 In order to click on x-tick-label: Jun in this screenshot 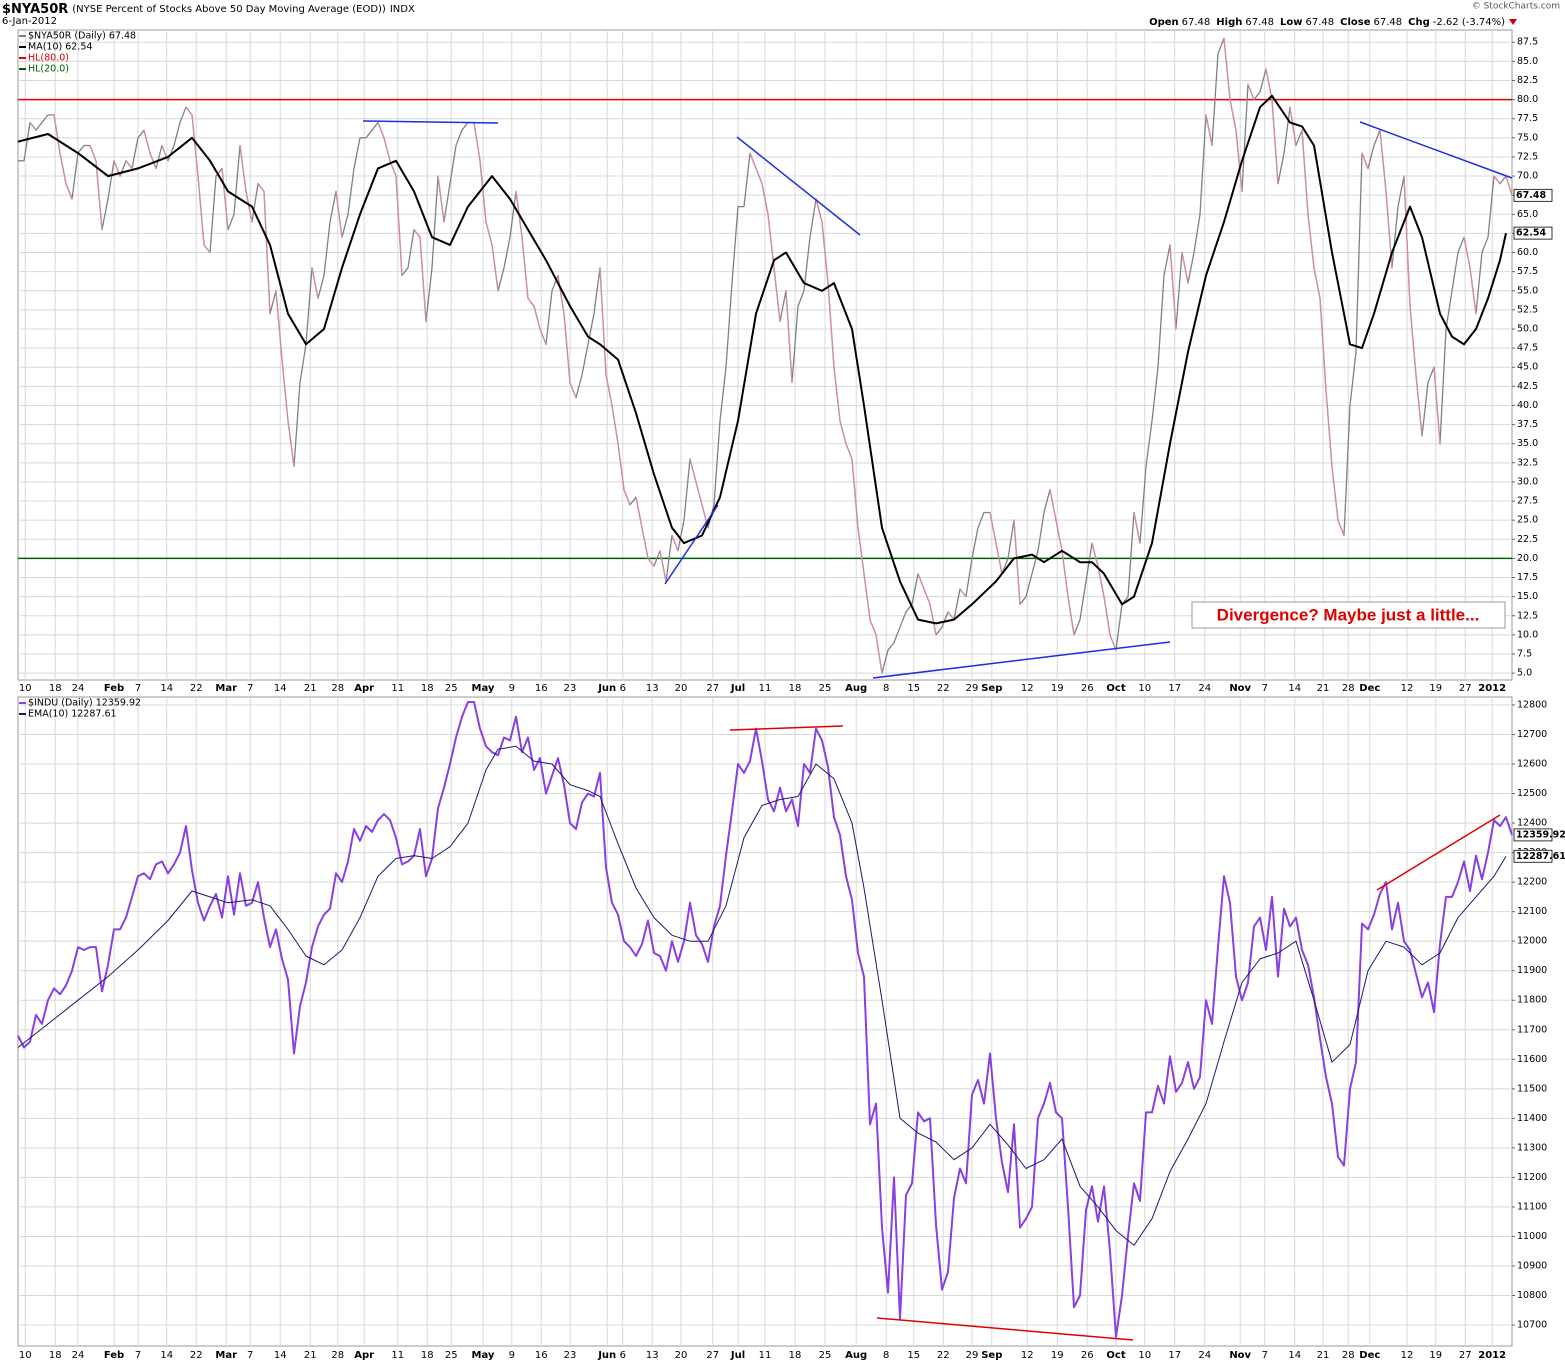, I will do `click(606, 688)`.